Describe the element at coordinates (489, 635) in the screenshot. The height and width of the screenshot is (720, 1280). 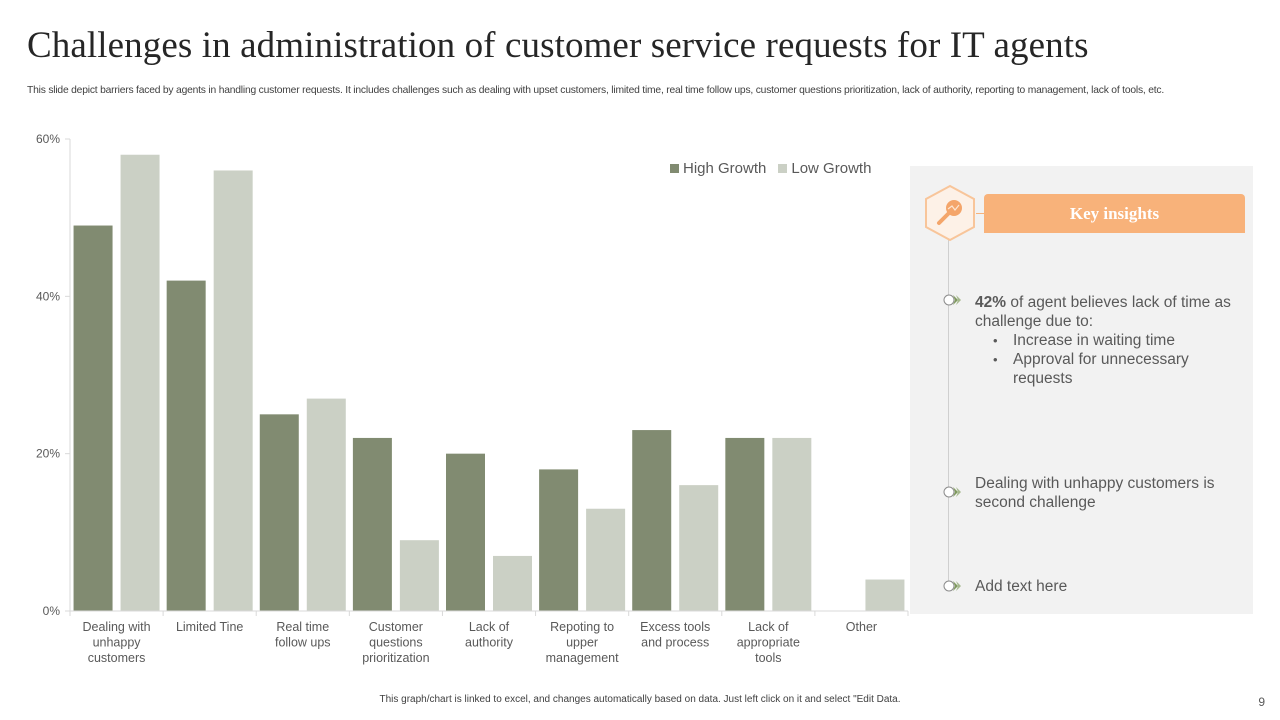
I see `x-category-label: Lack of authority` at that location.